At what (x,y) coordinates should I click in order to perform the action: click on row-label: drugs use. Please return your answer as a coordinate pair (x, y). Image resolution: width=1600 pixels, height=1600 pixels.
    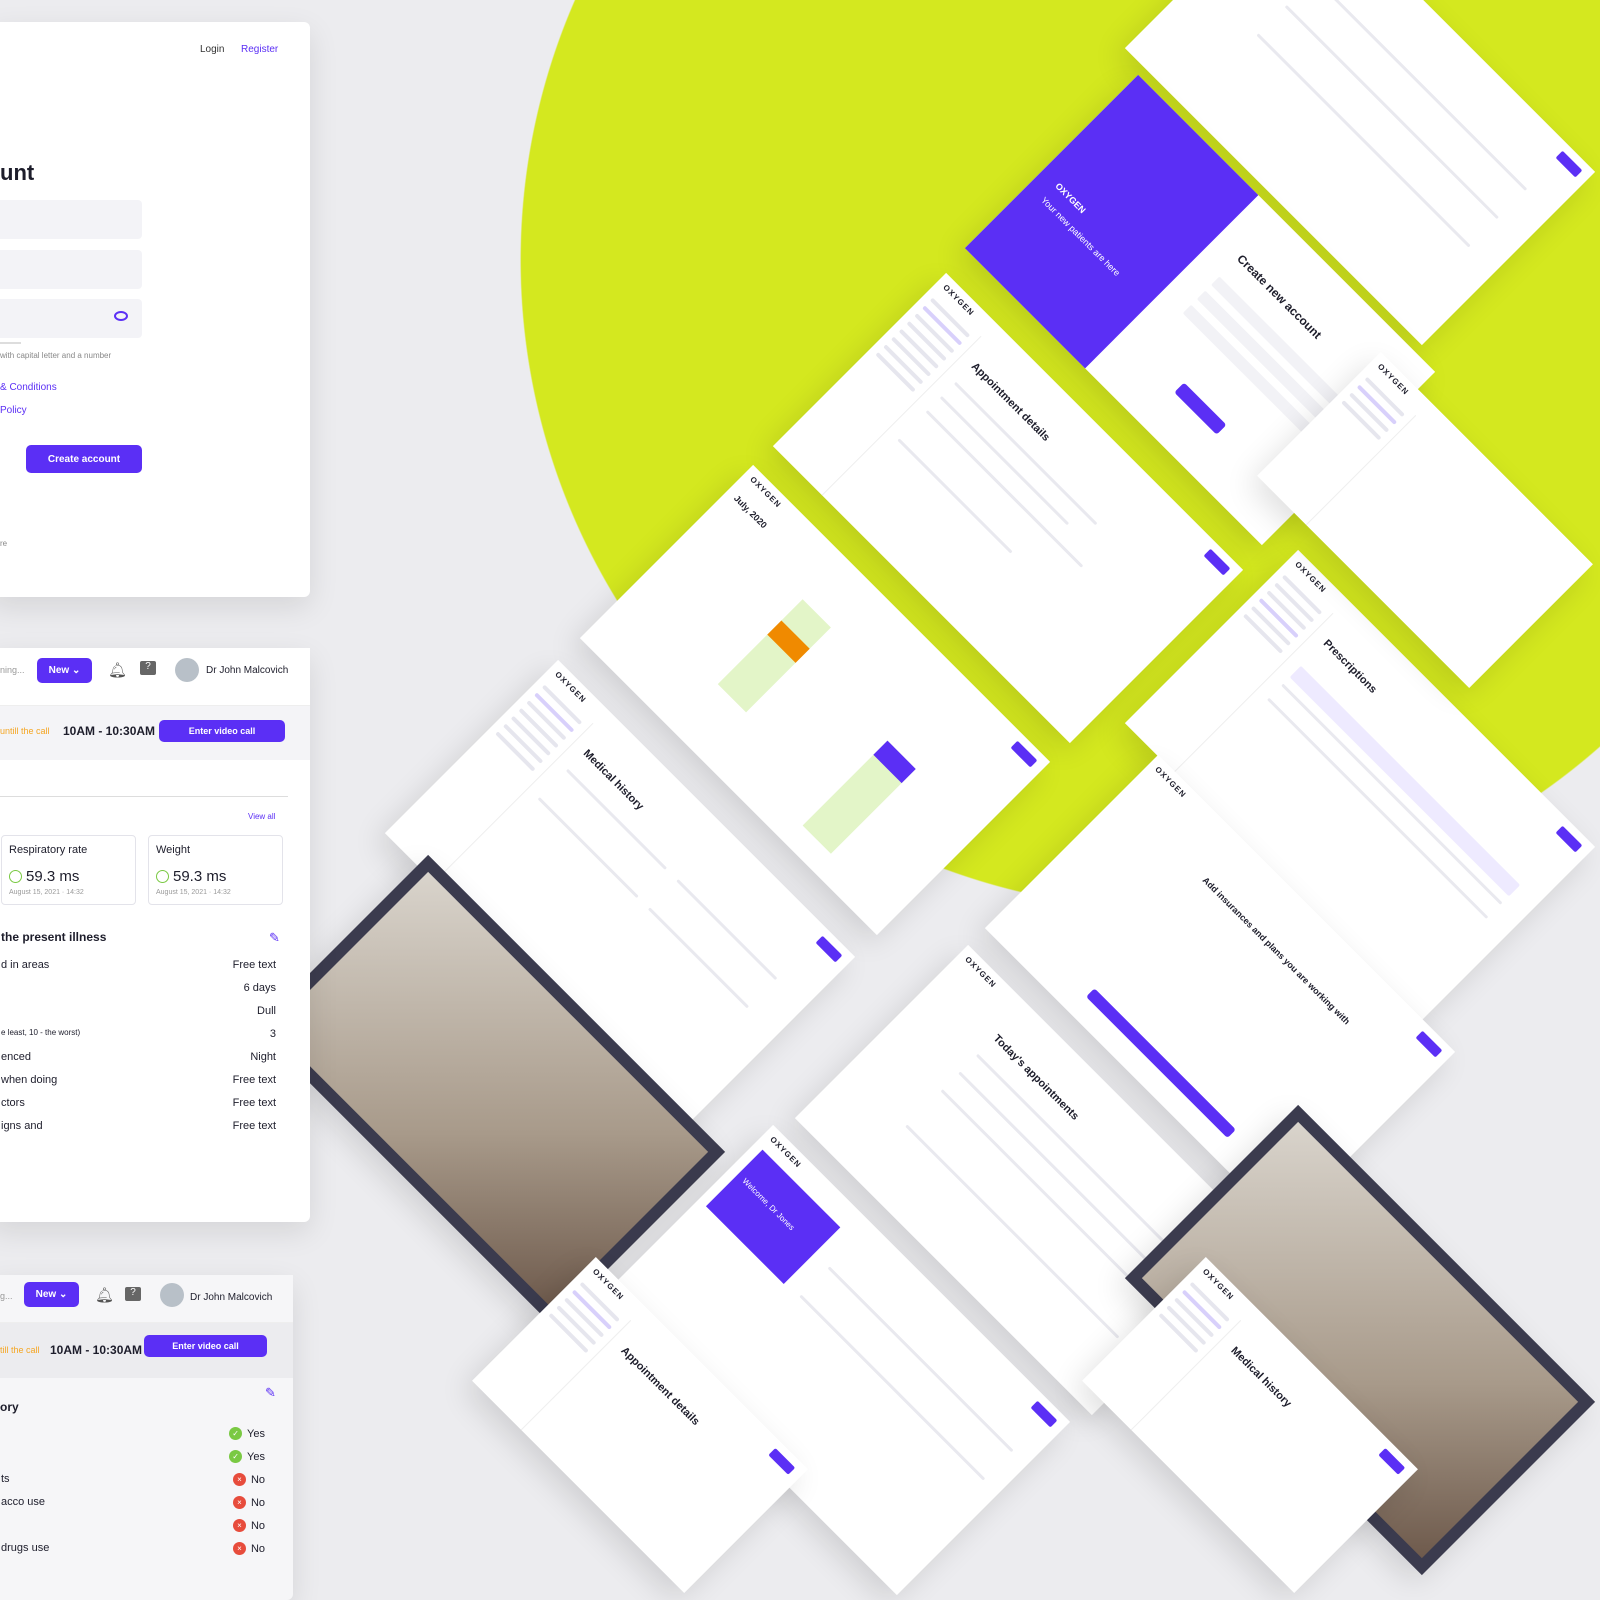
    Looking at the image, I should click on (25, 1548).